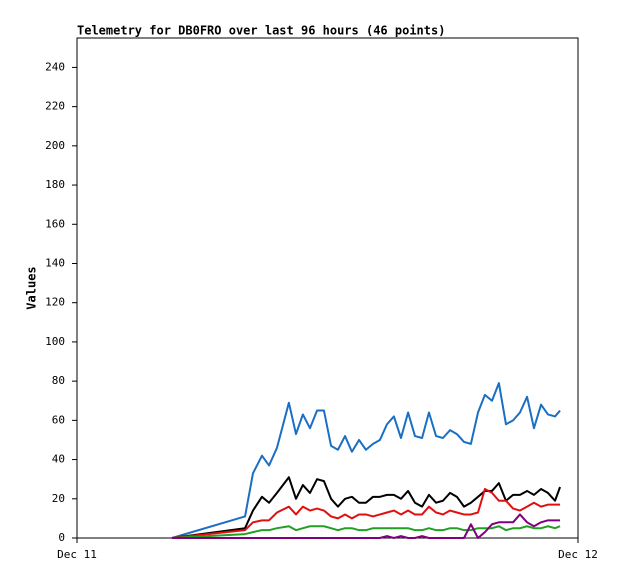 The width and height of the screenshot is (618, 579). What do you see at coordinates (77, 554) in the screenshot?
I see `x-tick-label: Dec 11` at bounding box center [77, 554].